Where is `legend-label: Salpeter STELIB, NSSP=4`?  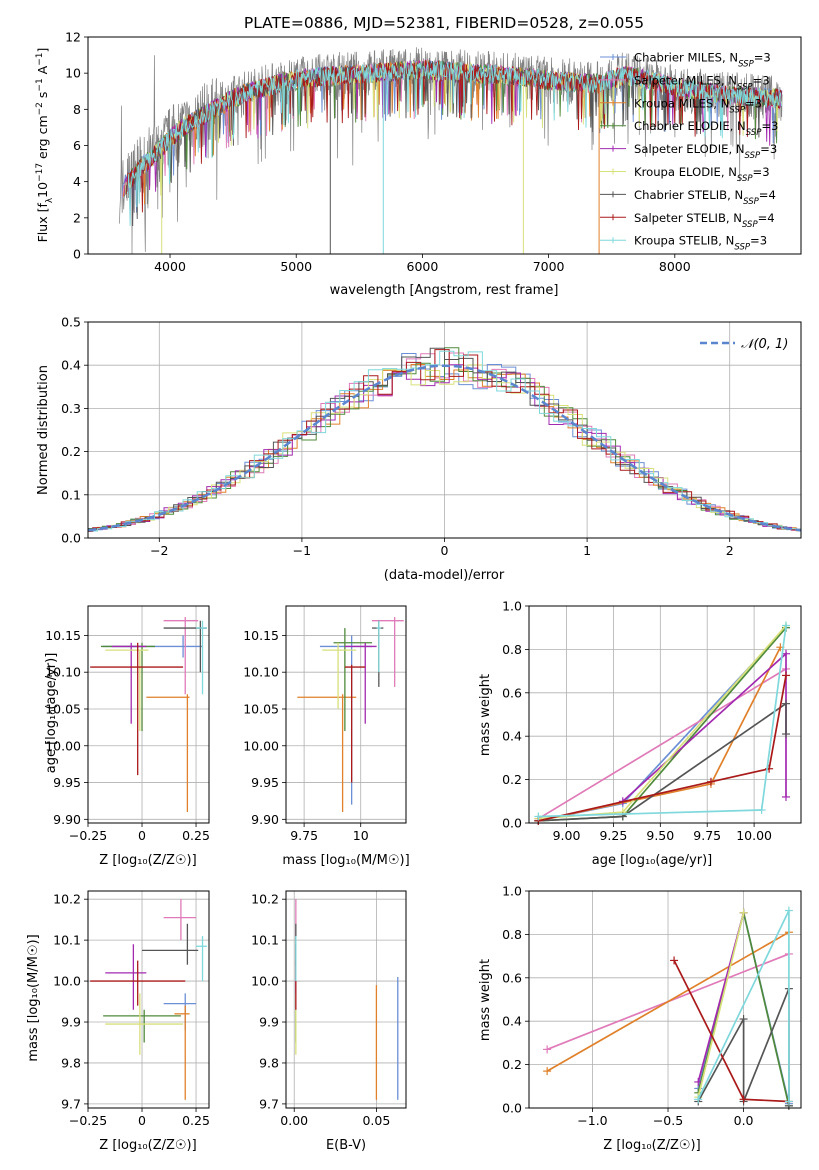 legend-label: Salpeter STELIB, NSSP=4 is located at coordinates (704, 220).